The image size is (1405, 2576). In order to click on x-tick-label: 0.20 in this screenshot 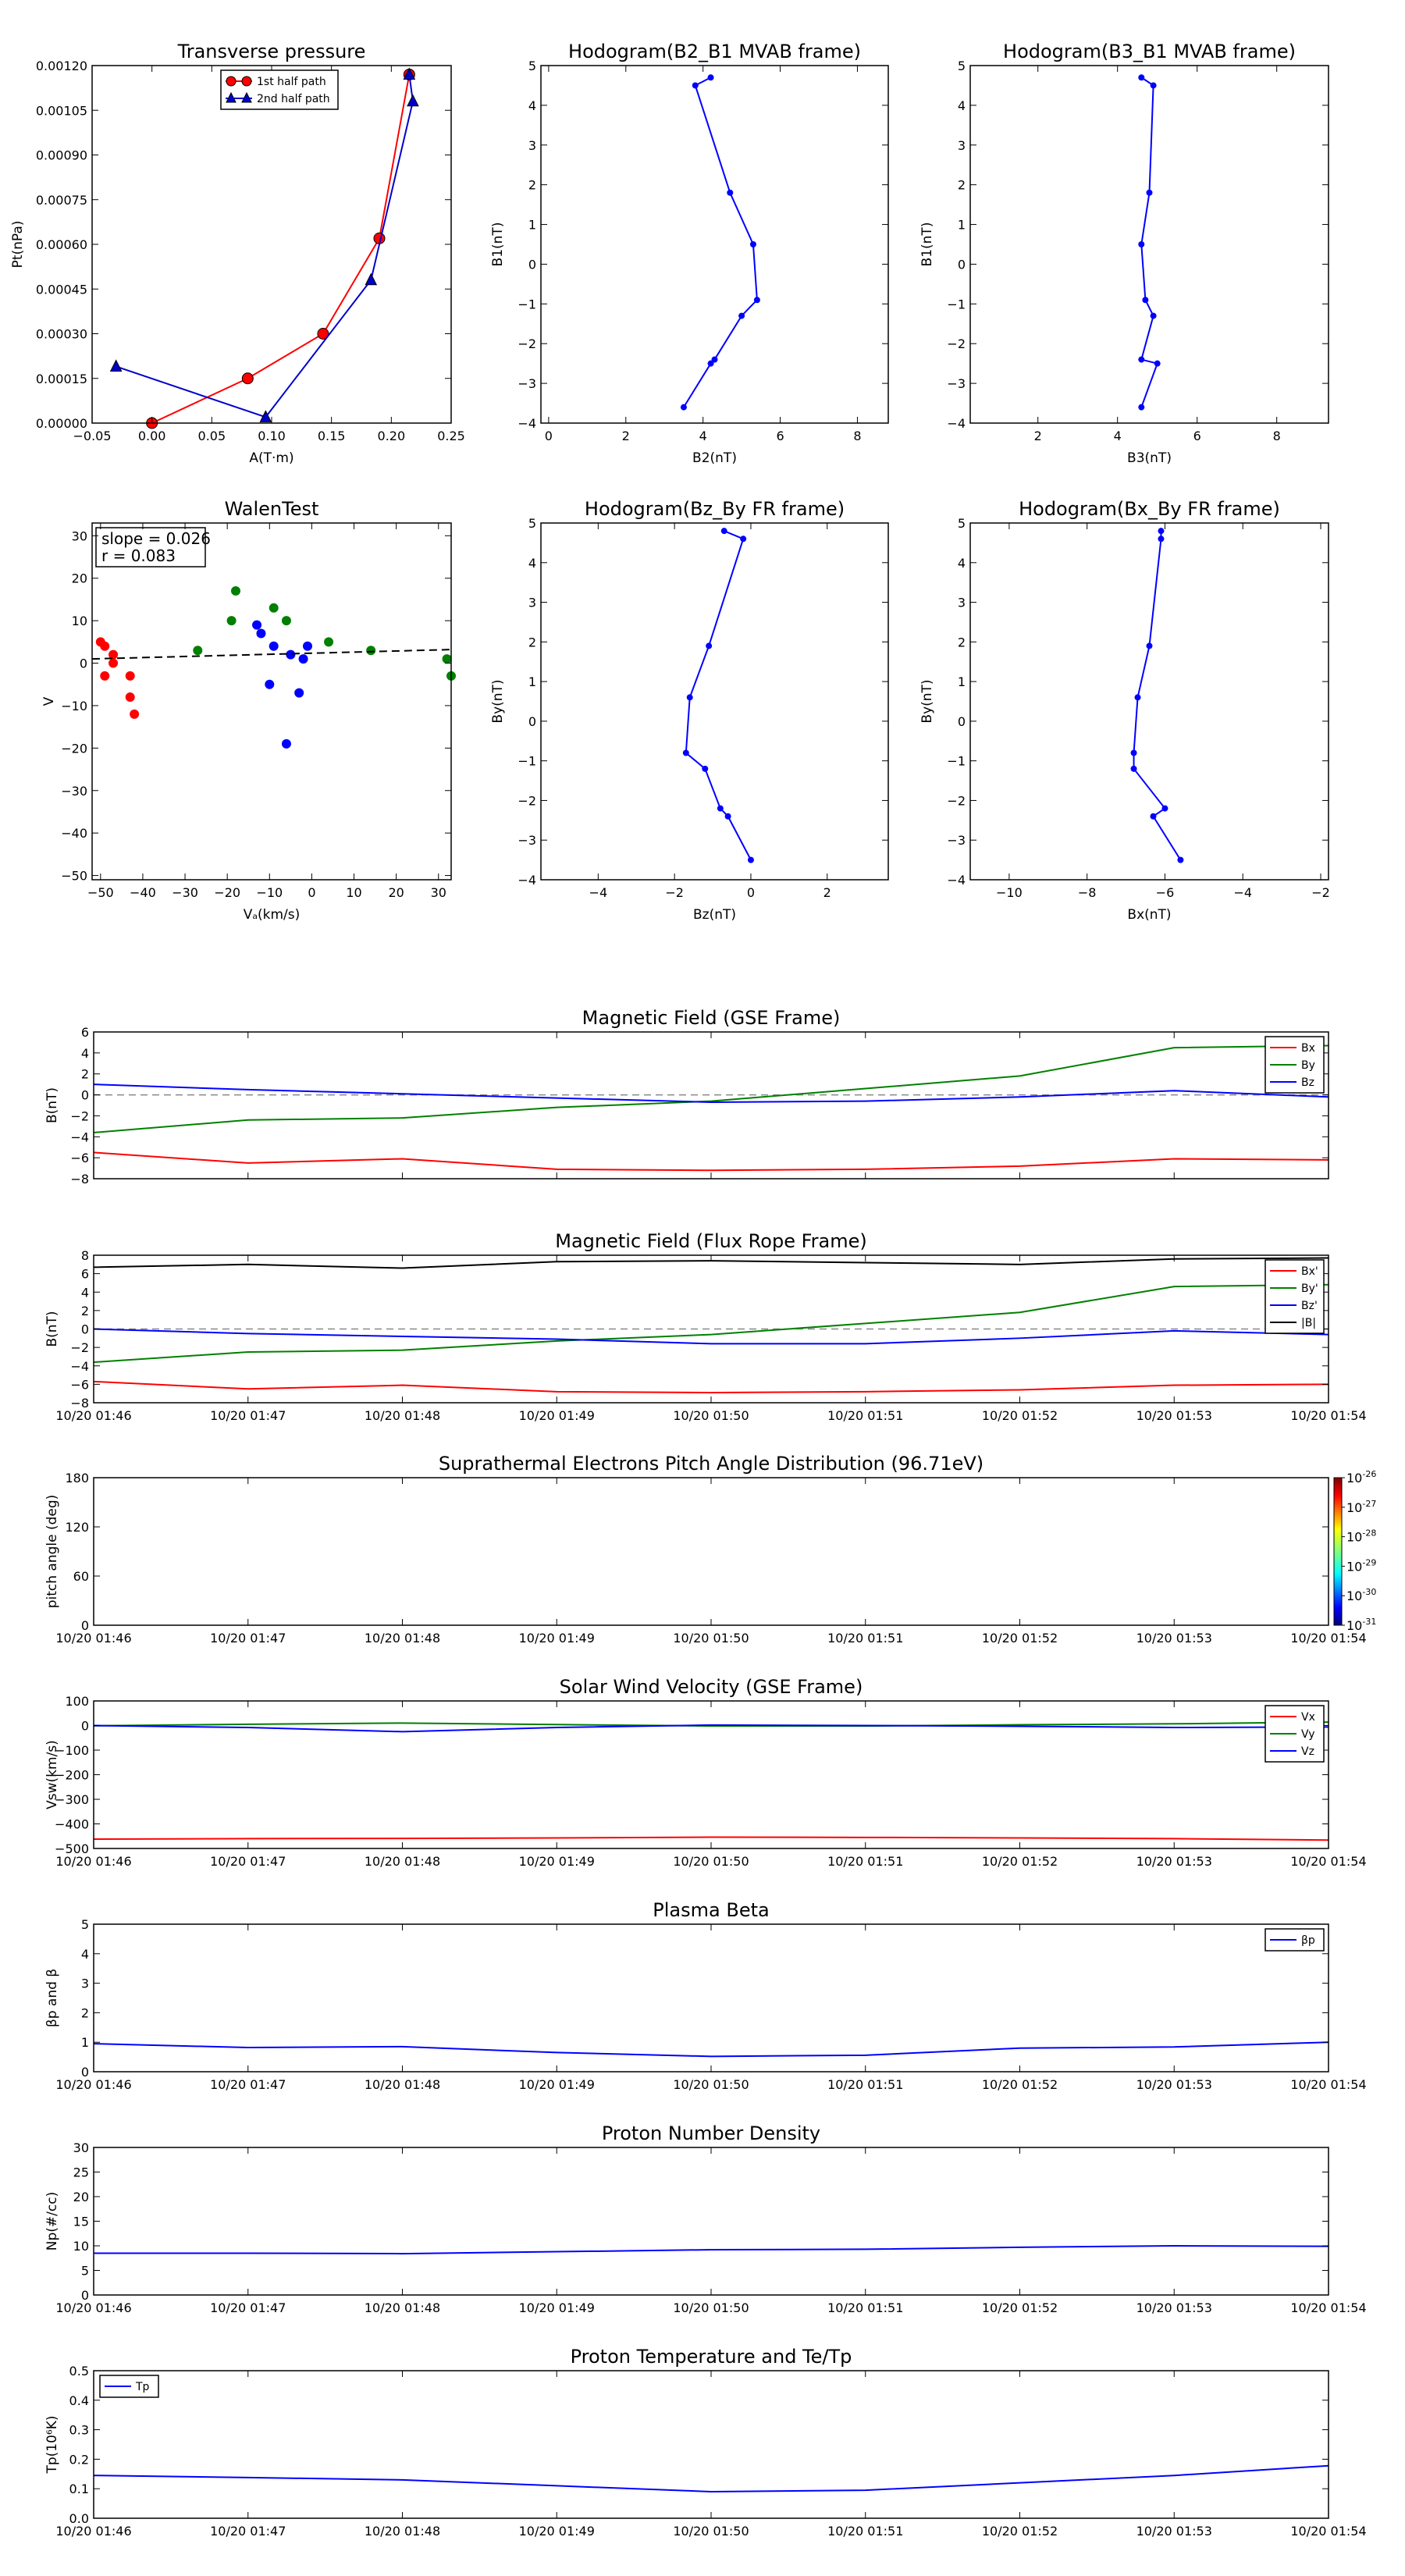, I will do `click(392, 436)`.